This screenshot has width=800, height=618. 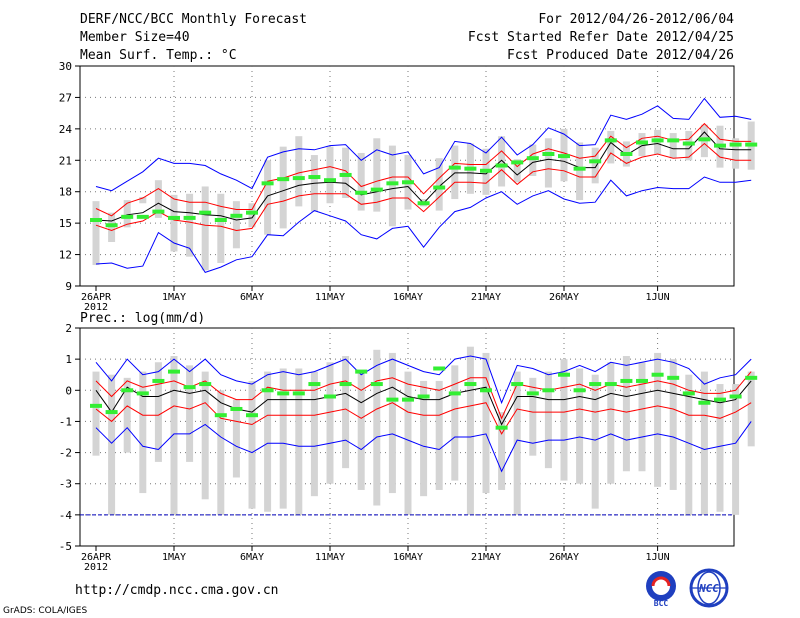 What do you see at coordinates (177, 590) in the screenshot?
I see `source-url: http://cmdp.ncc.cma.gov.cn` at bounding box center [177, 590].